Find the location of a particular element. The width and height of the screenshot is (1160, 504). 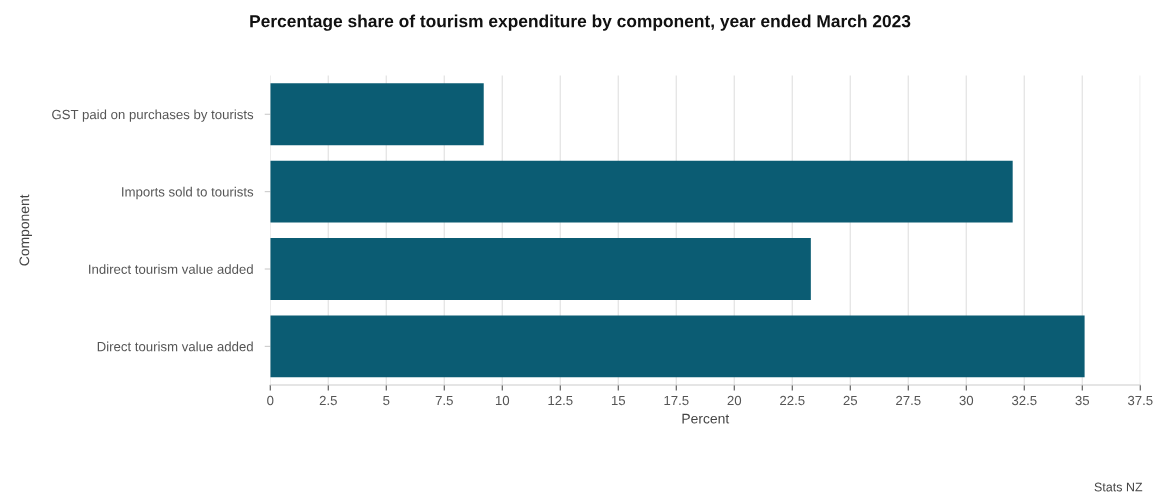

x-tick-label: 5 is located at coordinates (386, 400).